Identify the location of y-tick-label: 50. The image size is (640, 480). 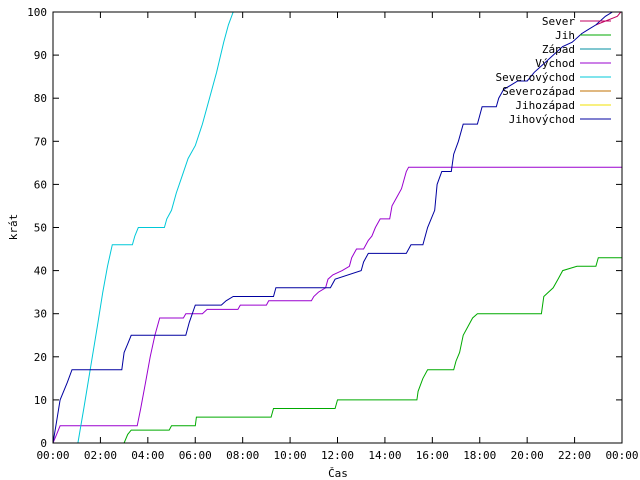
(40, 228).